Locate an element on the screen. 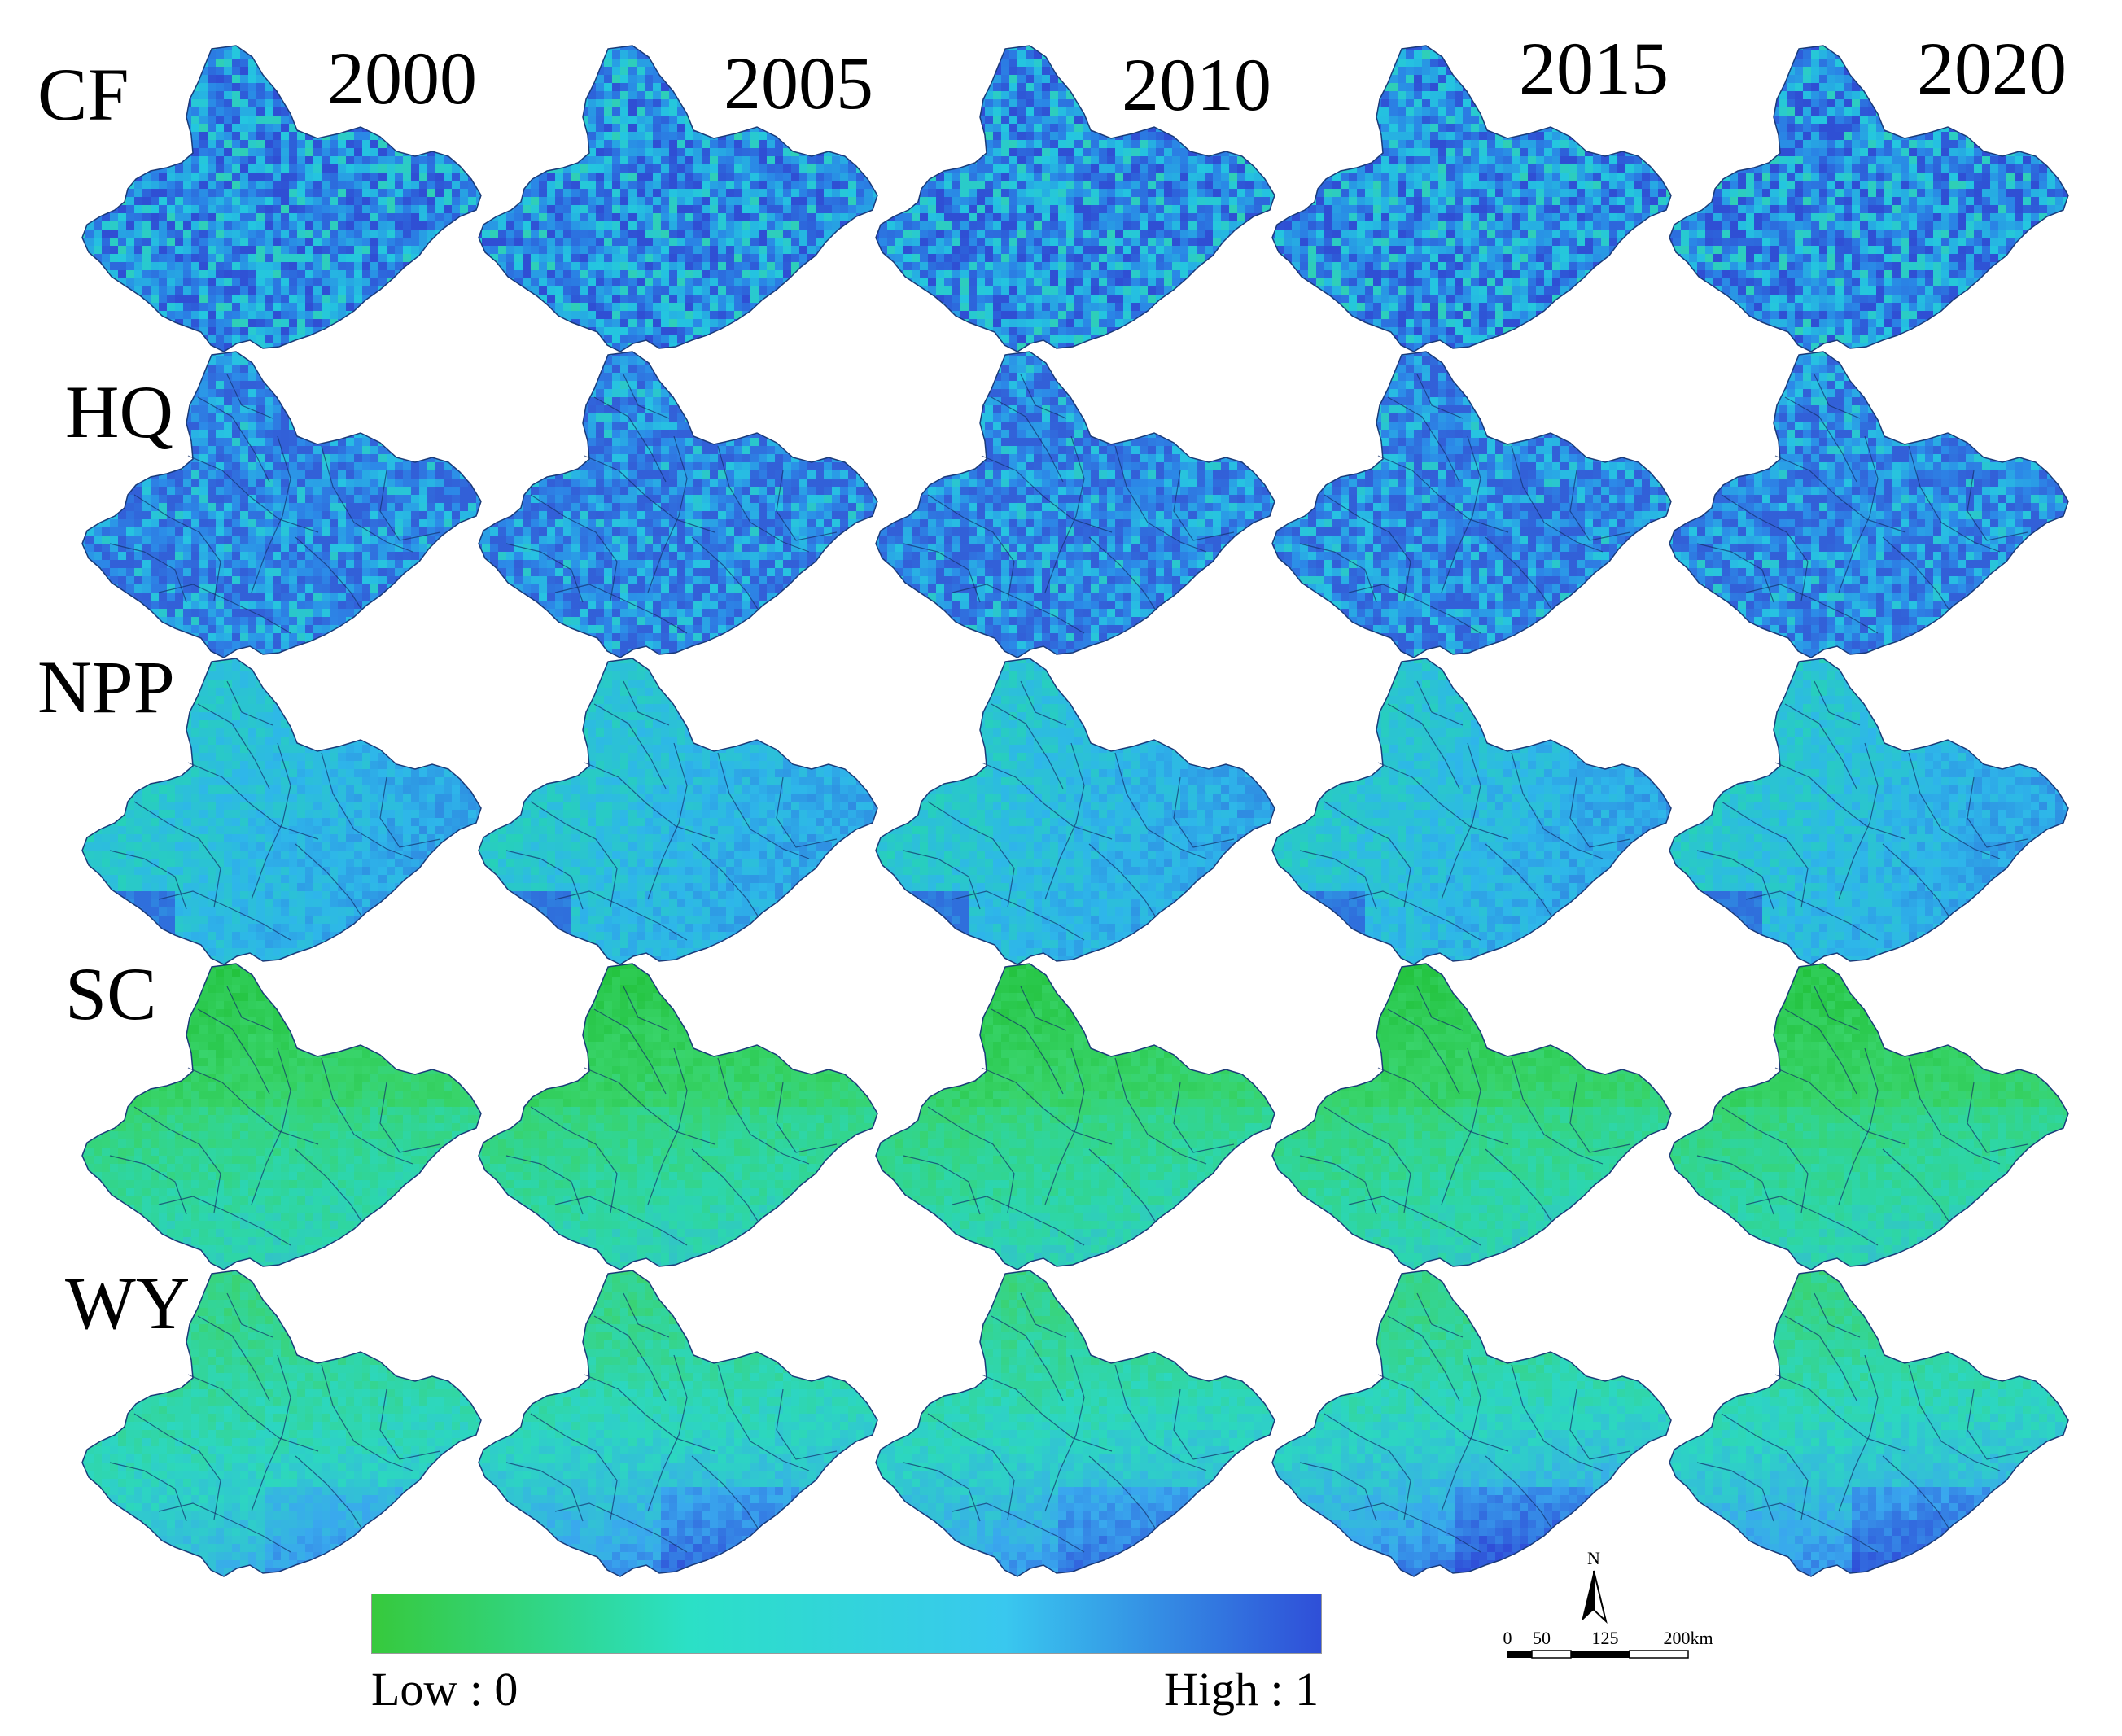 This screenshot has width=2122, height=1736. map-cf-2015 is located at coordinates (1471, 198).